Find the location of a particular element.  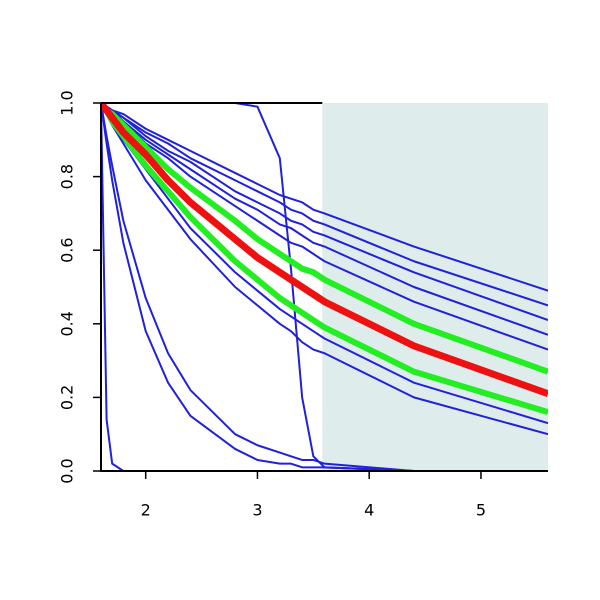

y-tick-label: 0.8 is located at coordinates (67, 176).